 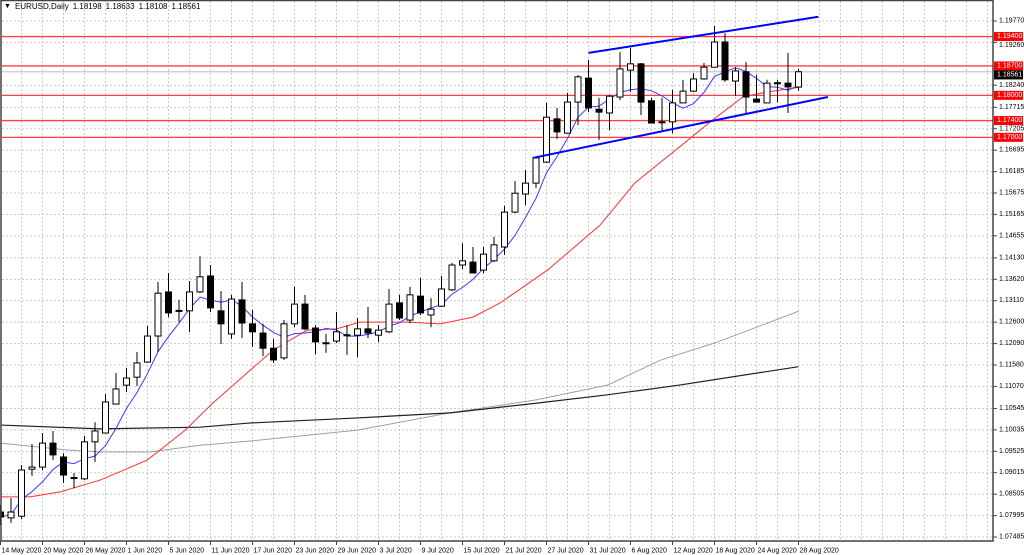 What do you see at coordinates (1011, 21) in the screenshot?
I see `price-tick-label: 1.19770` at bounding box center [1011, 21].